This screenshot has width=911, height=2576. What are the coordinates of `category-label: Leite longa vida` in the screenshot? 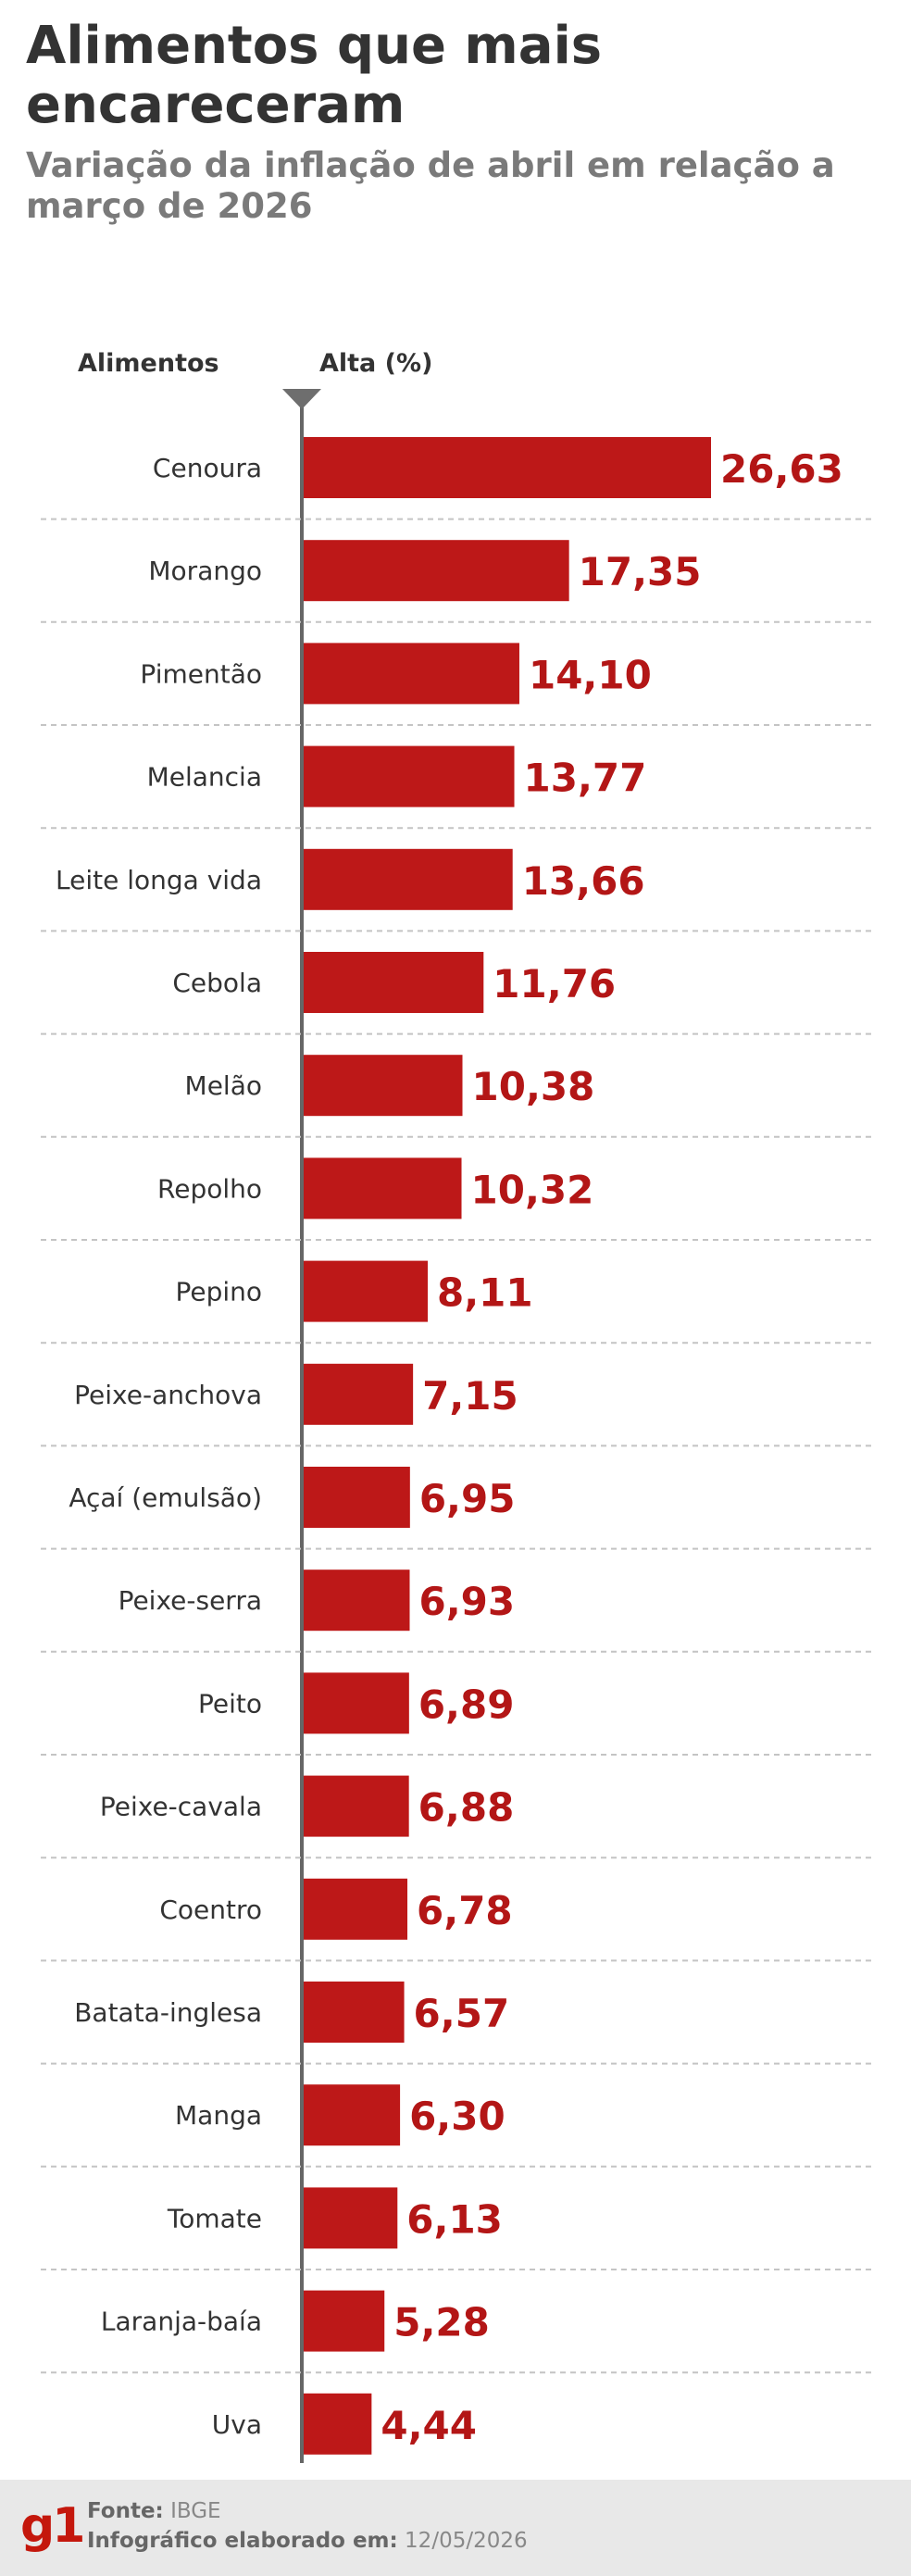 It's located at (159, 880).